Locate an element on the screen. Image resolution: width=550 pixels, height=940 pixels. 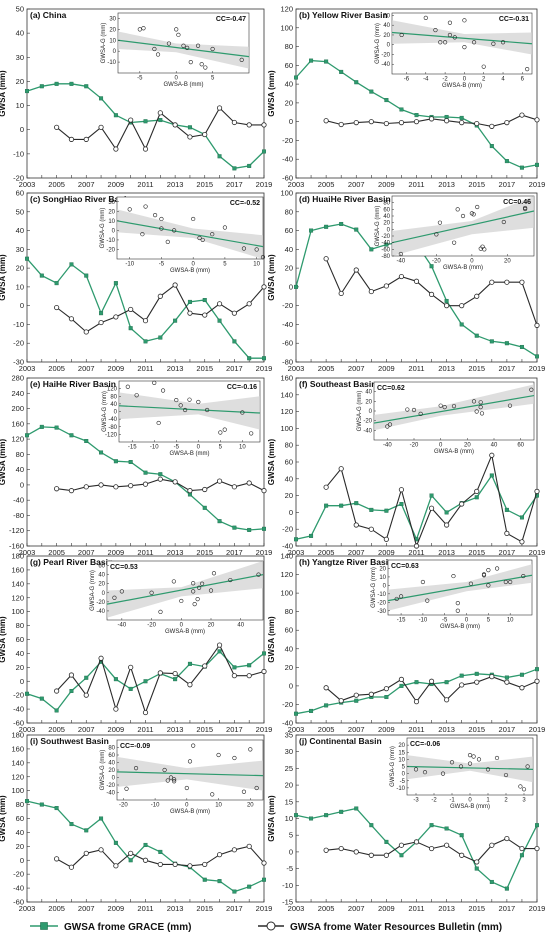
inset-y-axis-label: GWSA-G (mm) is located at coordinates (393, 766).